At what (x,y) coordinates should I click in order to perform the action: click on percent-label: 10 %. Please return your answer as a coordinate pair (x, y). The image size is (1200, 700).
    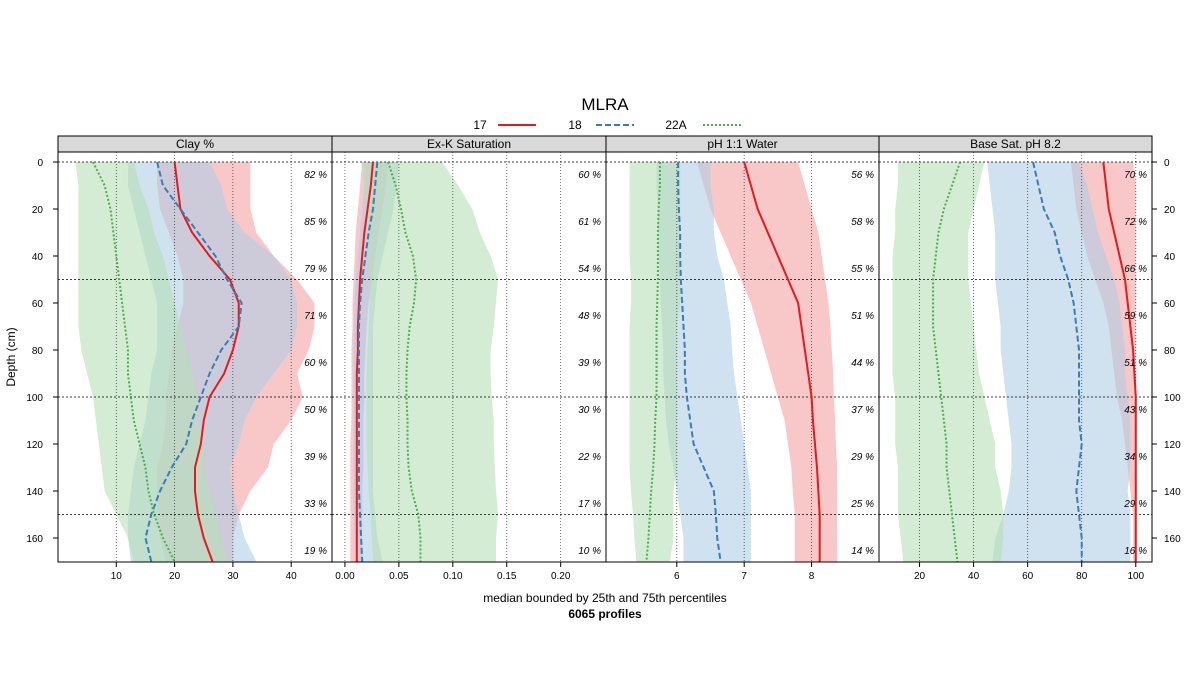
    Looking at the image, I should click on (589, 551).